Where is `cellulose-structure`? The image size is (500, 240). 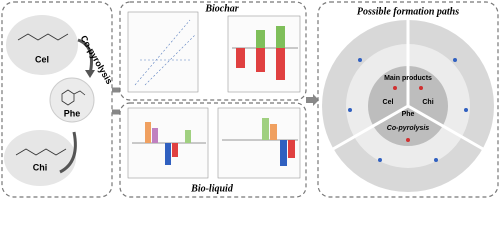 cellulose-structure is located at coordinates (43, 37).